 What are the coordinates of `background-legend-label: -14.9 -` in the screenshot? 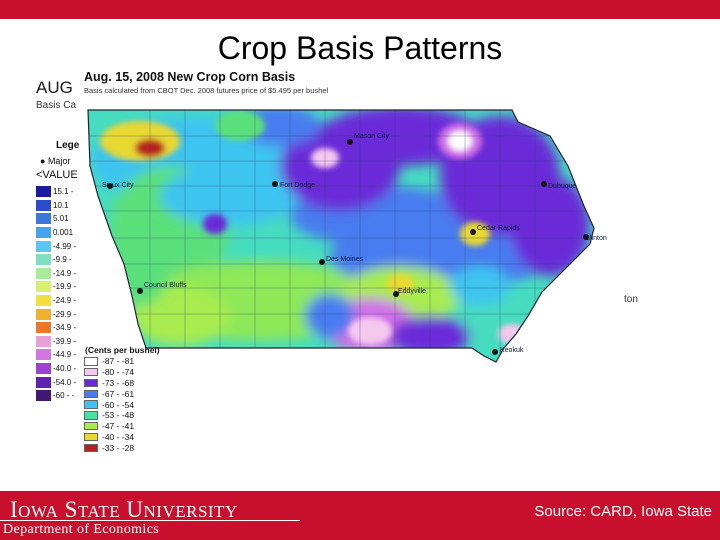 It's located at (65, 273).